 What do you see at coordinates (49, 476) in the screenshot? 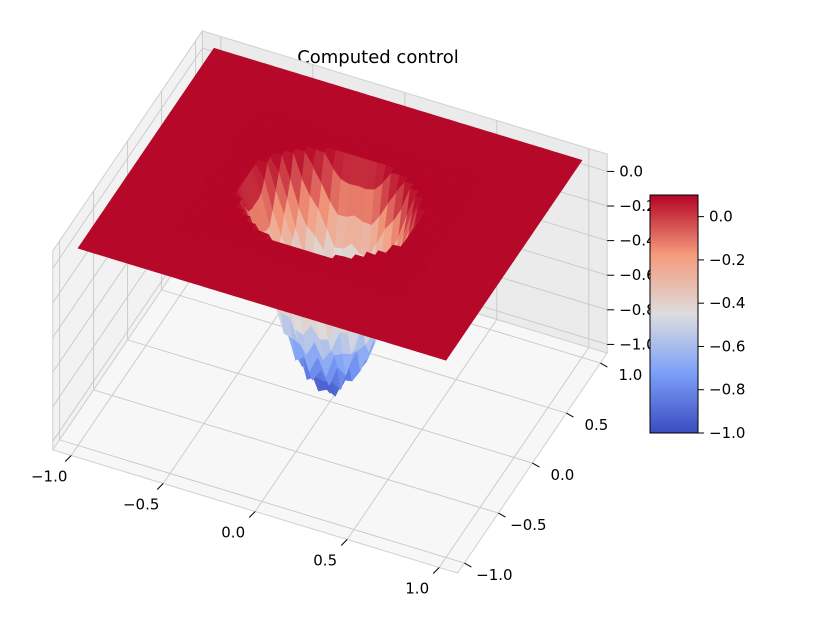
I see `x-tick-label: −1.0` at bounding box center [49, 476].